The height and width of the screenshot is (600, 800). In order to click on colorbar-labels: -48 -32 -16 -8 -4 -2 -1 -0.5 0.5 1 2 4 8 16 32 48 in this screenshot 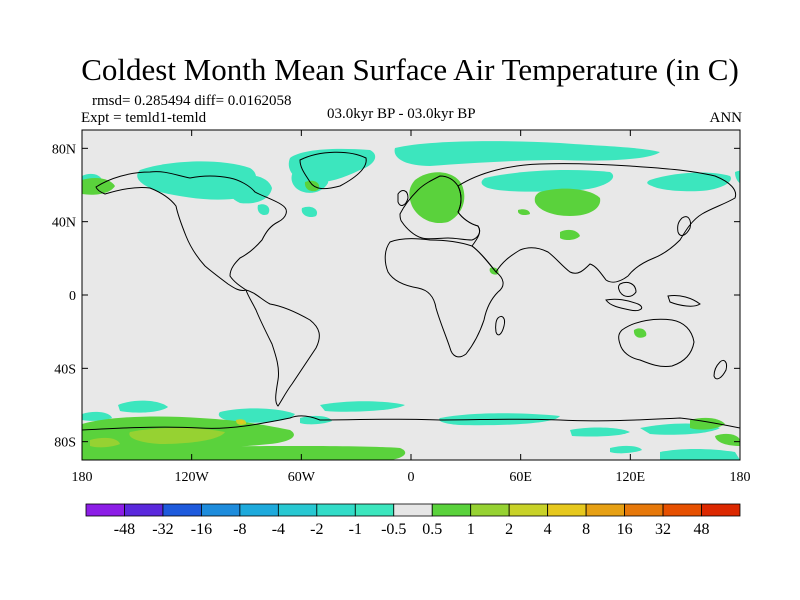, I will do `click(412, 529)`.